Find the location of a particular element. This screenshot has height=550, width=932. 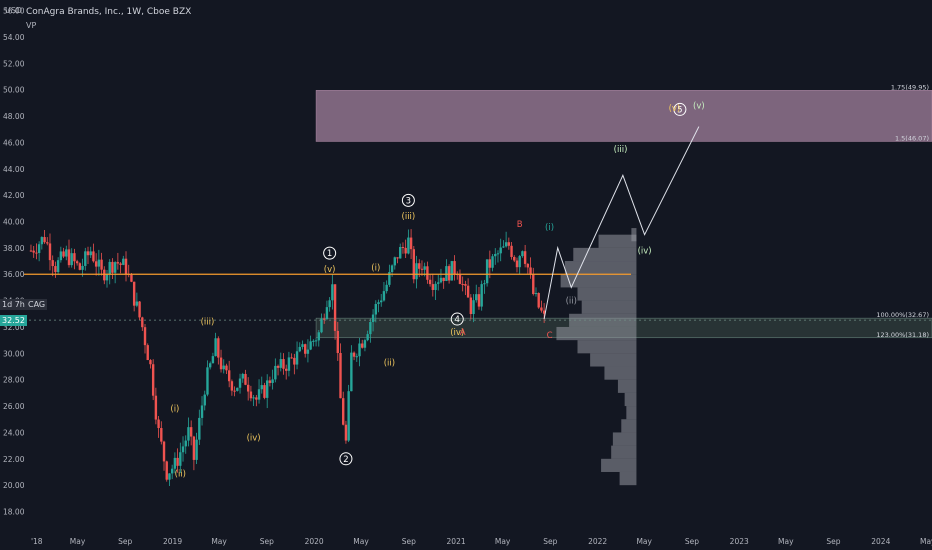

y-tick-label: 46.00 is located at coordinates (14, 142).